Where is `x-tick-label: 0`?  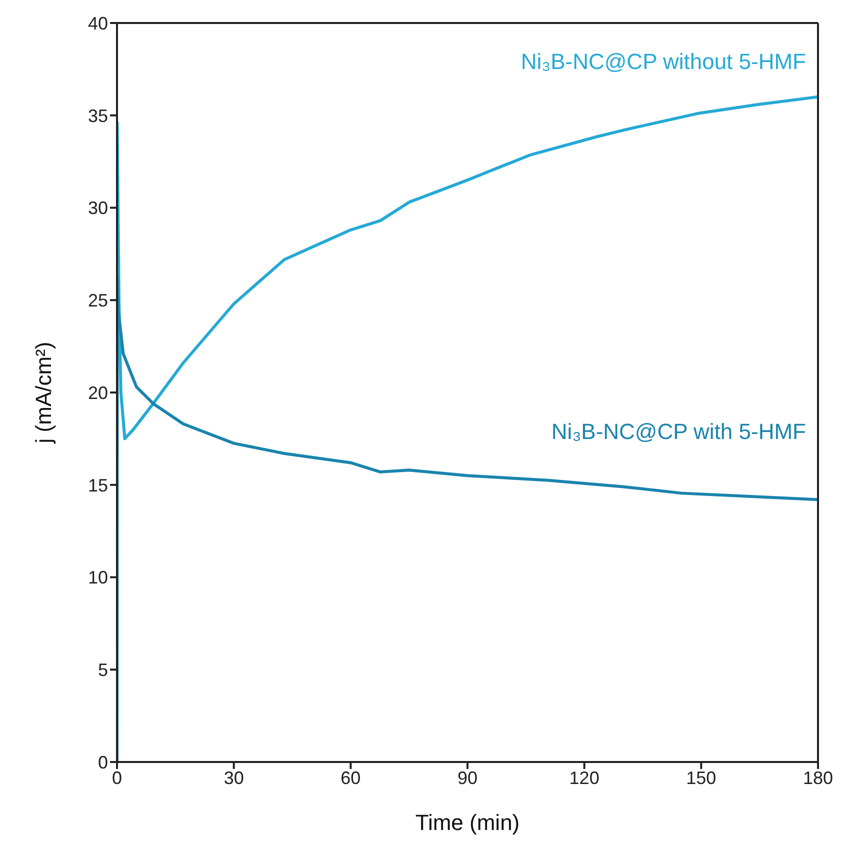 x-tick-label: 0 is located at coordinates (117, 778).